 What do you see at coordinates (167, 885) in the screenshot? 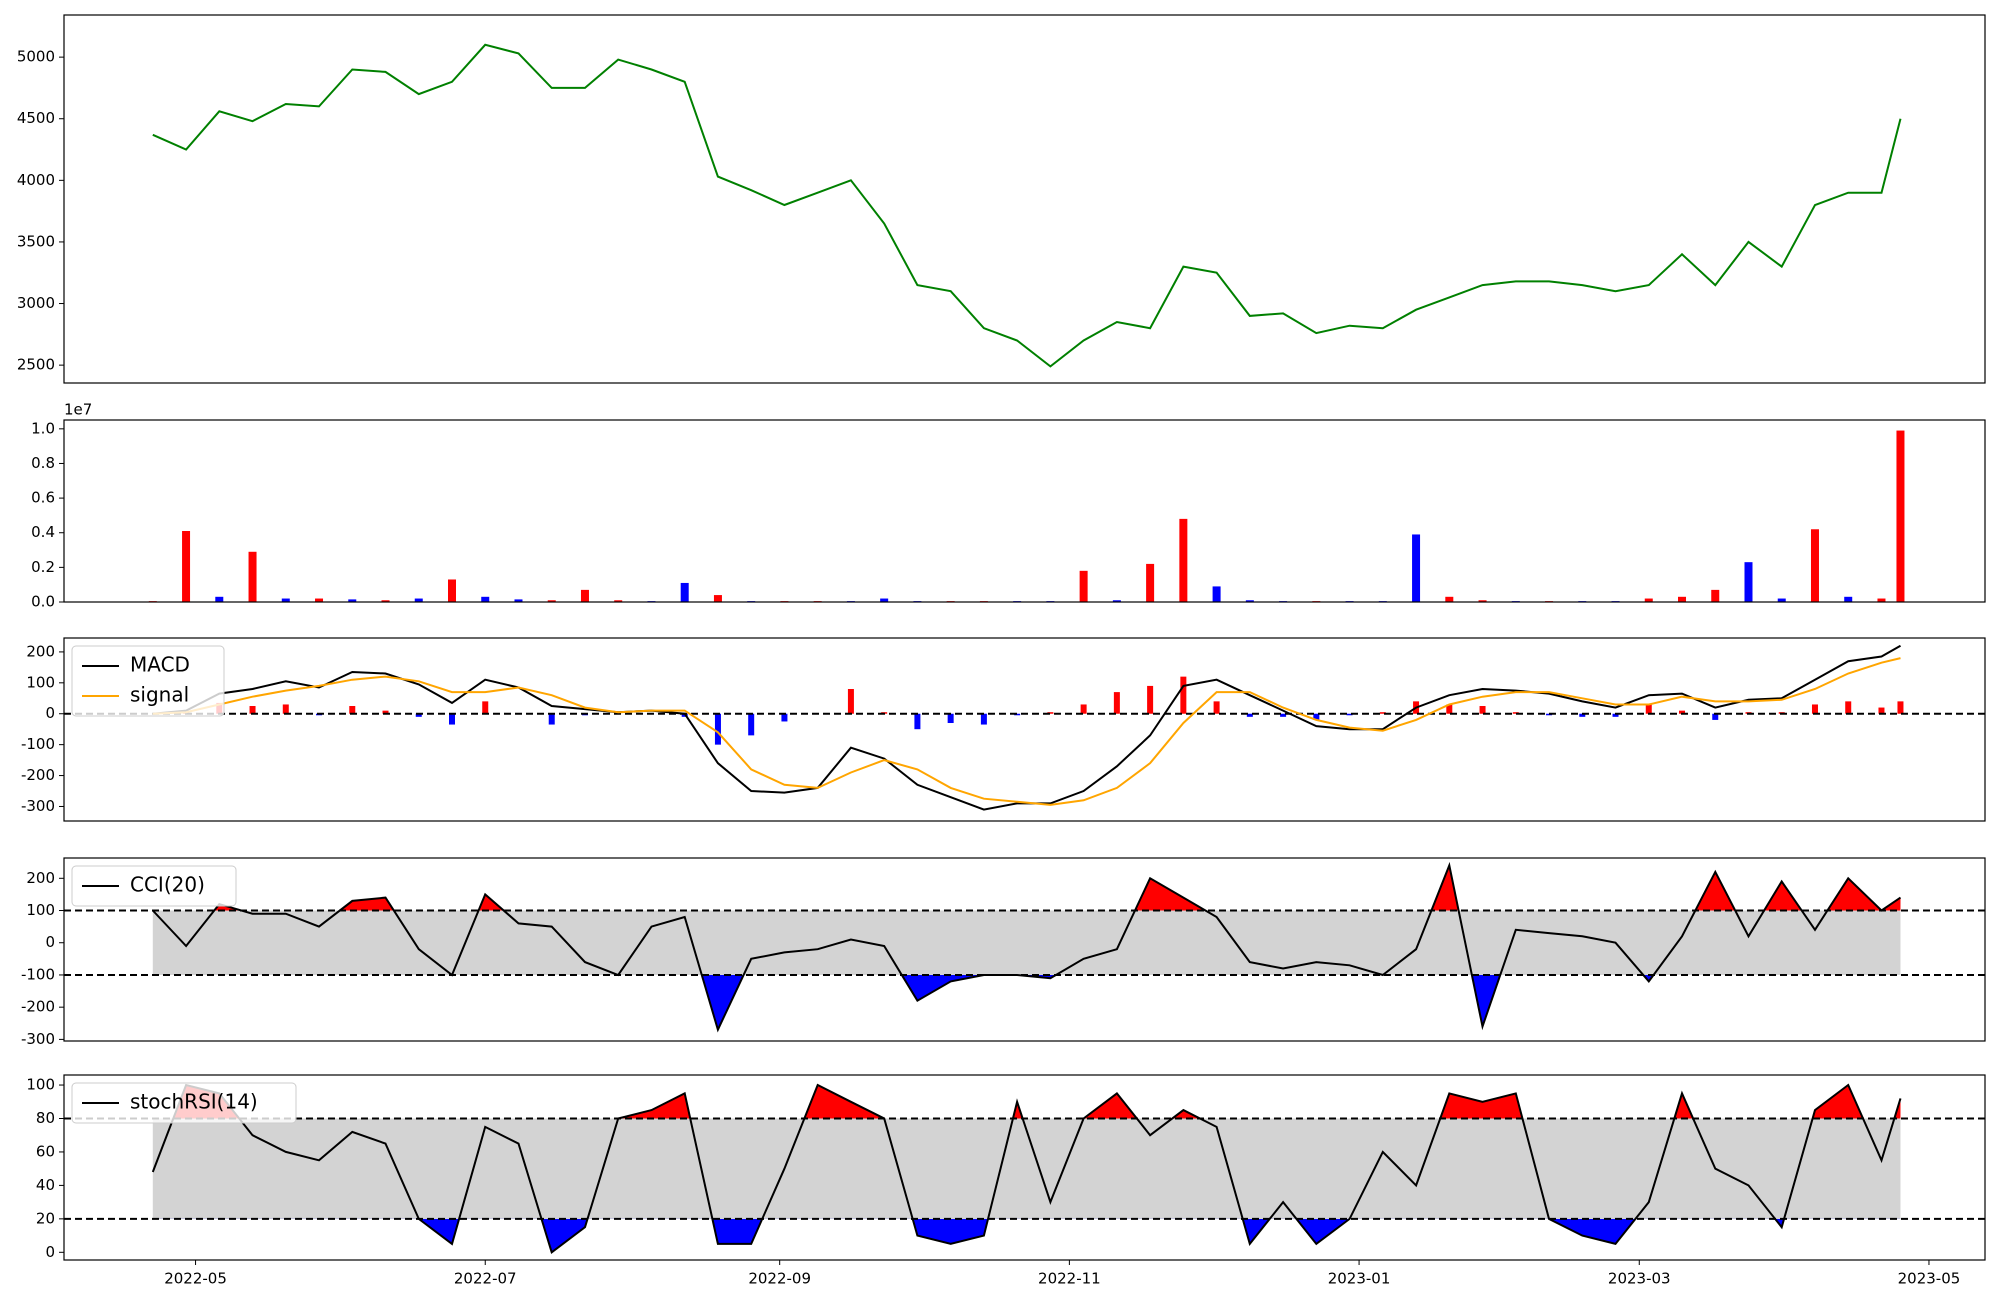
I see `legend-label: CCI(20)` at bounding box center [167, 885].